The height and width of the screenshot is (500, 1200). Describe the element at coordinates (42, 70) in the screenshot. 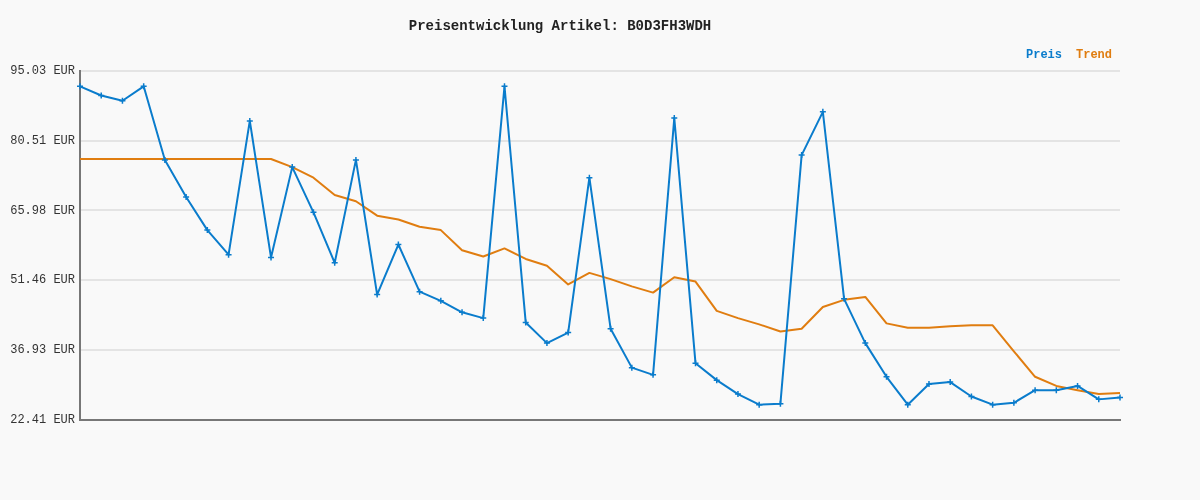

I see `y-tick-label: 95.03 EUR` at that location.